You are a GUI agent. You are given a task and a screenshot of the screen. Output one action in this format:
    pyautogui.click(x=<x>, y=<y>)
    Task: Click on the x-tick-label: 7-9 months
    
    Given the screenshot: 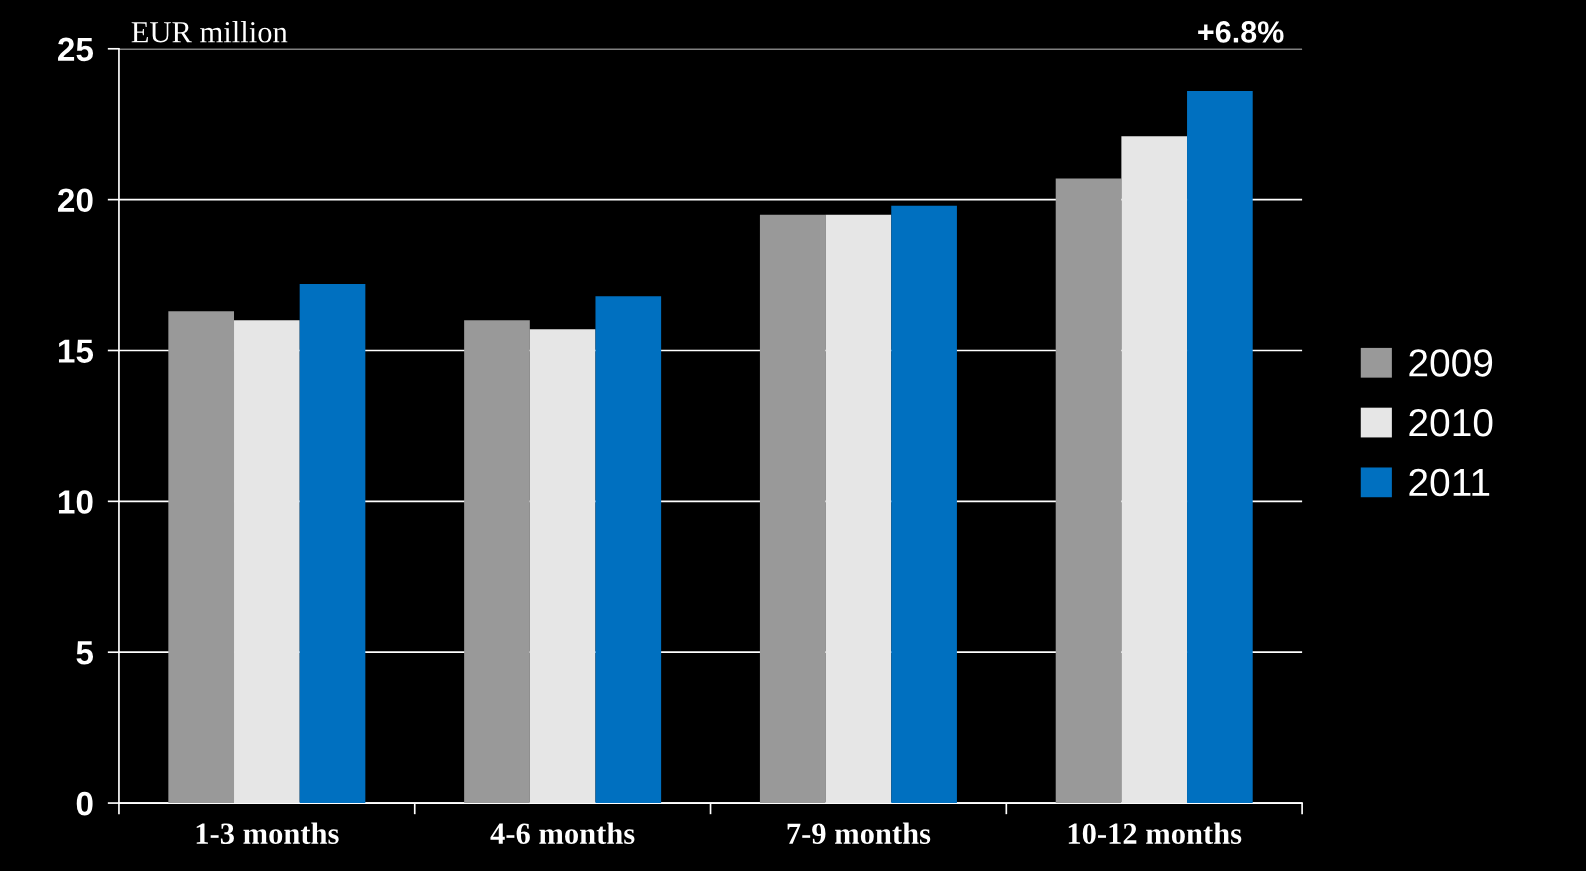 What is the action you would take?
    pyautogui.click(x=859, y=833)
    